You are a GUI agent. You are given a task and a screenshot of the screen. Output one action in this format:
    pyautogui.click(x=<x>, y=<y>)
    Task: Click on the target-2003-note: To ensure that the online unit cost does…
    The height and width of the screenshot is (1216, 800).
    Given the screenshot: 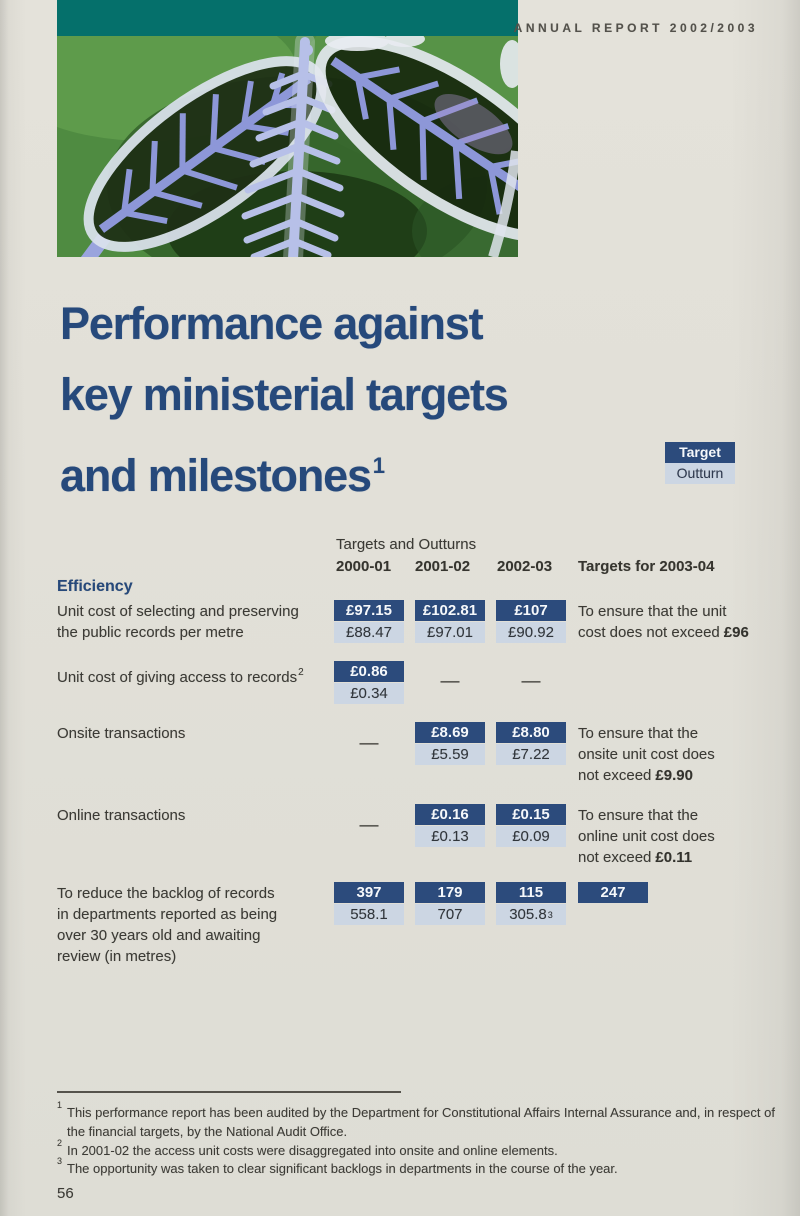 What is the action you would take?
    pyautogui.click(x=646, y=836)
    